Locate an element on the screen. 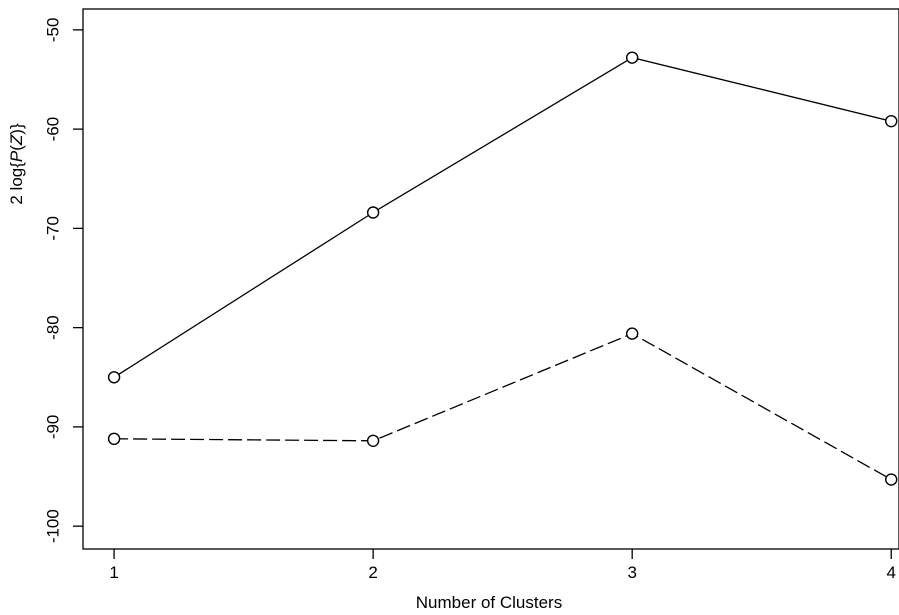 This screenshot has height=615, width=899. x-tick-label: 2 is located at coordinates (372, 572).